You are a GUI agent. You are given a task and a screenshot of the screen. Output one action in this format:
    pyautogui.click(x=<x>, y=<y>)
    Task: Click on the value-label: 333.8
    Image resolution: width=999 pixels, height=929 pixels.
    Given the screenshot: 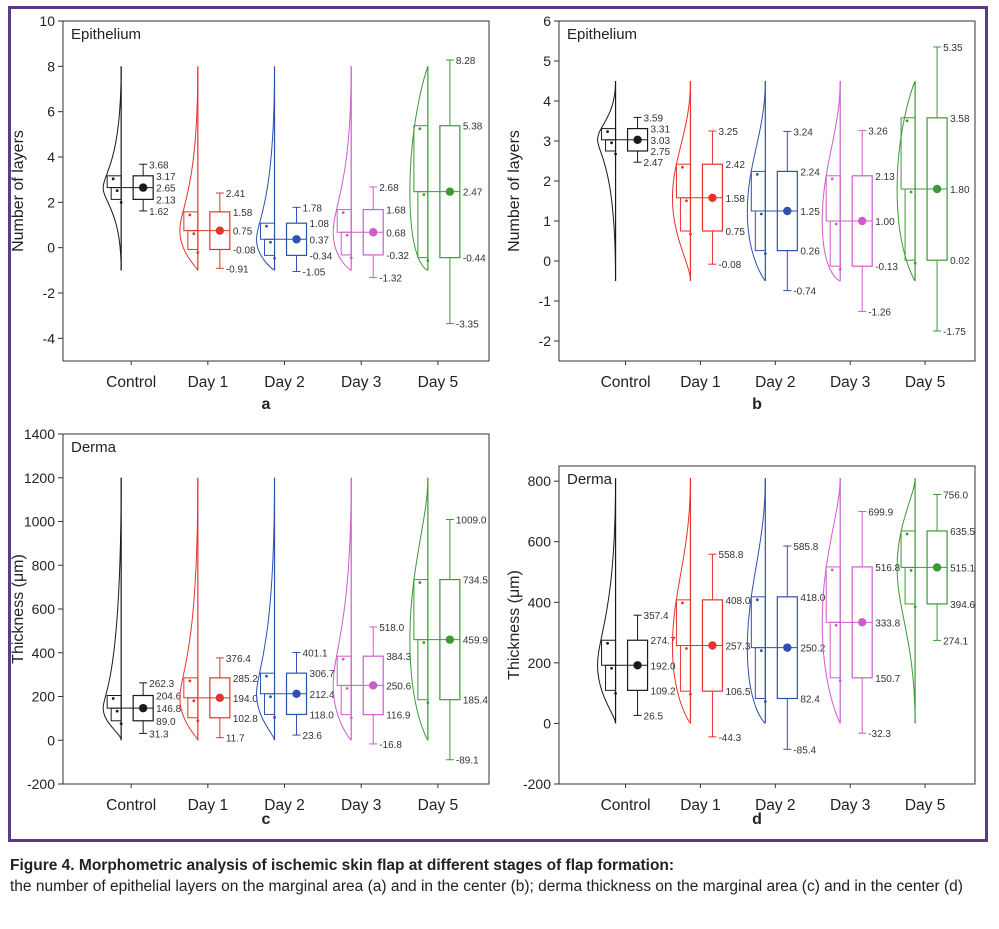 What is the action you would take?
    pyautogui.click(x=887, y=623)
    